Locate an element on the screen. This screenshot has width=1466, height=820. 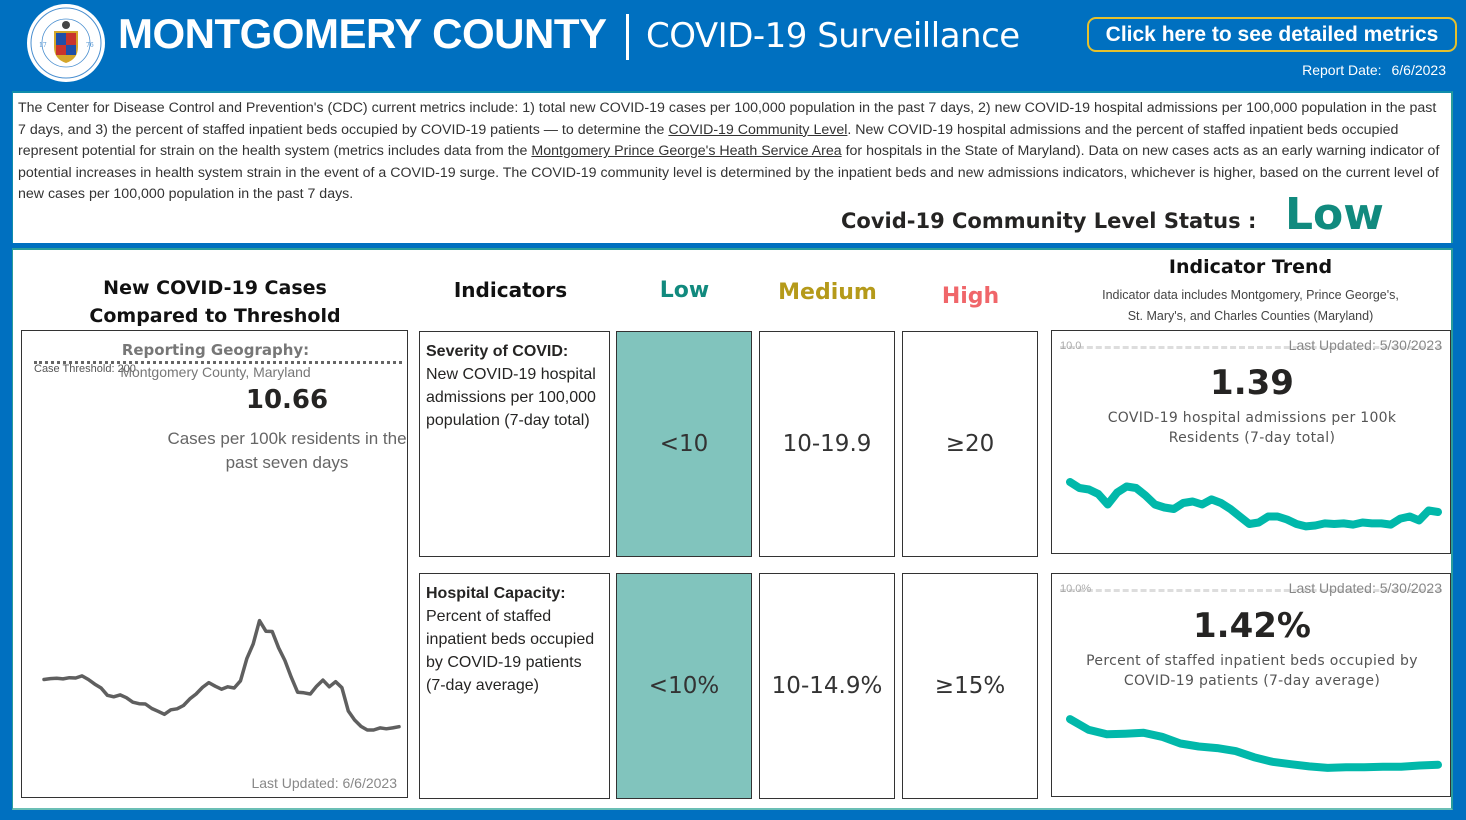
admissions-desc-line-1: COVID-19 hospital admissions per 100k is located at coordinates (1252, 418).